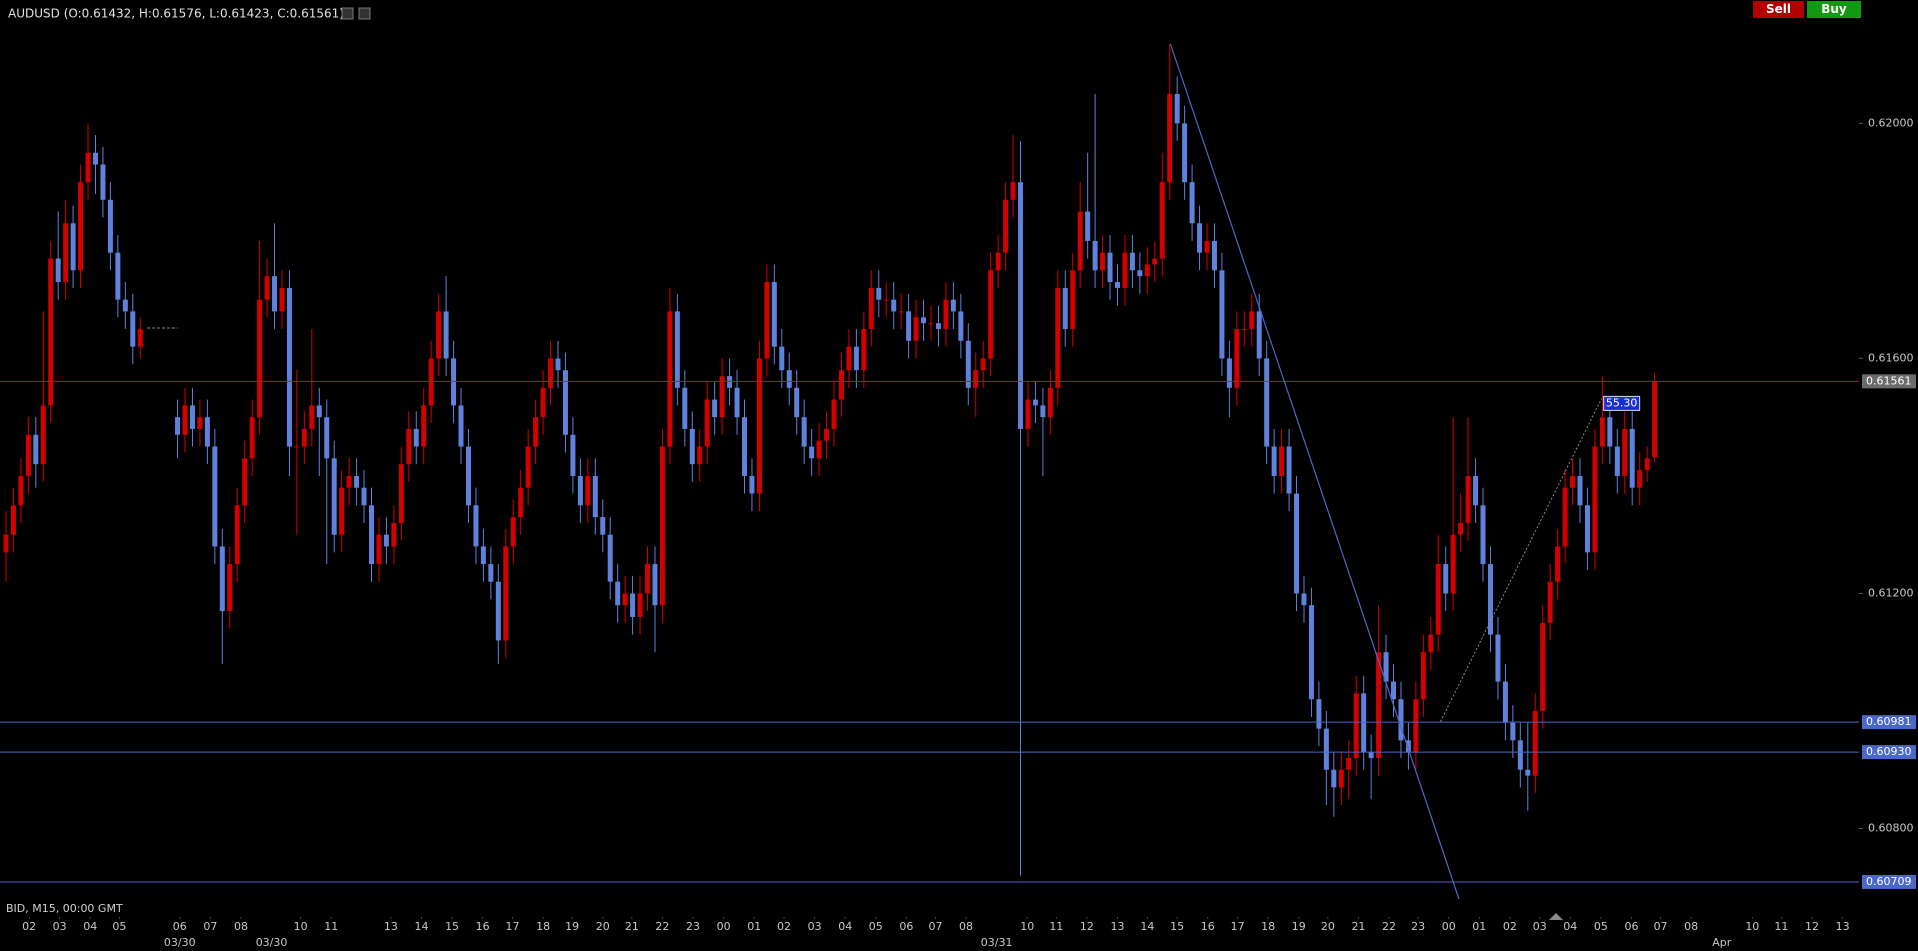 The image size is (1918, 951). Describe the element at coordinates (845, 926) in the screenshot. I see `x-tick-label: 04` at that location.